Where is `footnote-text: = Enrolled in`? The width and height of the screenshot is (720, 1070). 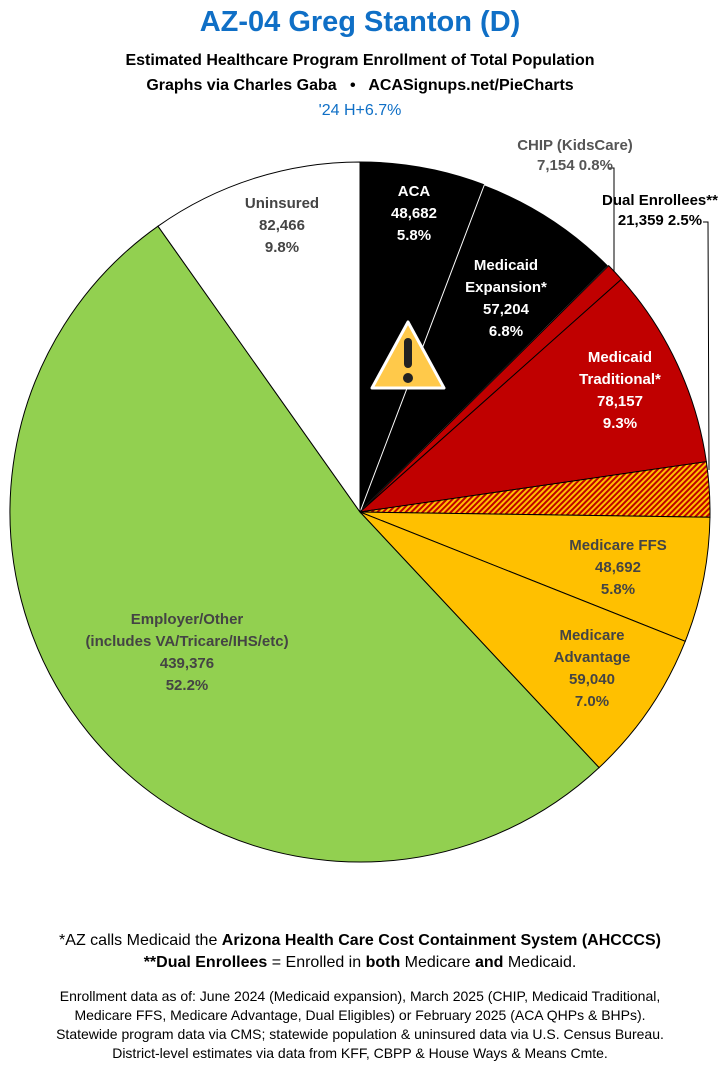 footnote-text: = Enrolled in is located at coordinates (316, 962).